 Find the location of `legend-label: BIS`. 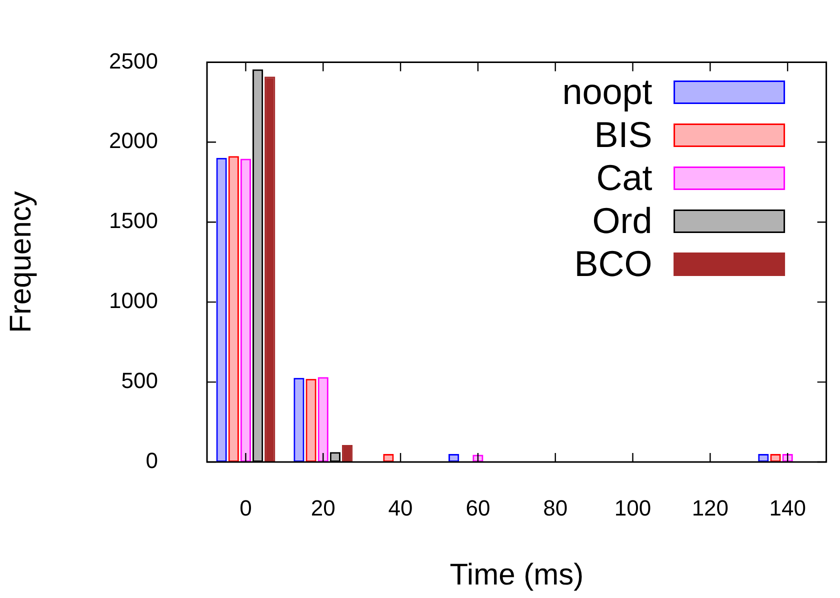

legend-label: BIS is located at coordinates (623, 135).